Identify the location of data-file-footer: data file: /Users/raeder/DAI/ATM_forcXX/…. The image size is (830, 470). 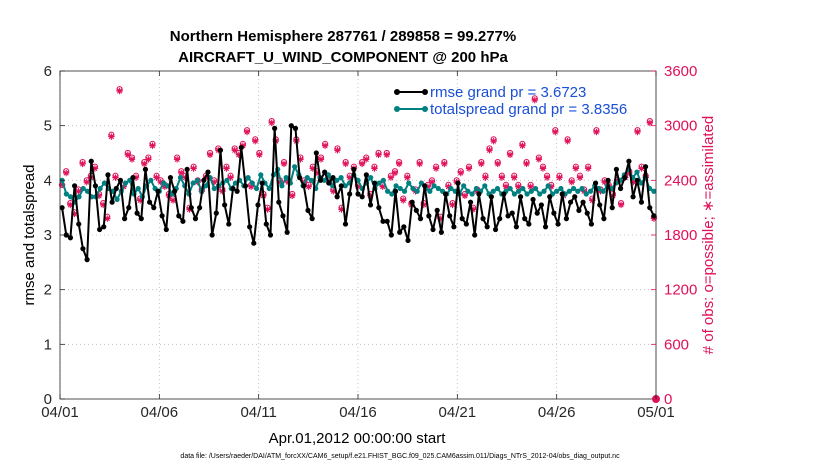
(400, 456).